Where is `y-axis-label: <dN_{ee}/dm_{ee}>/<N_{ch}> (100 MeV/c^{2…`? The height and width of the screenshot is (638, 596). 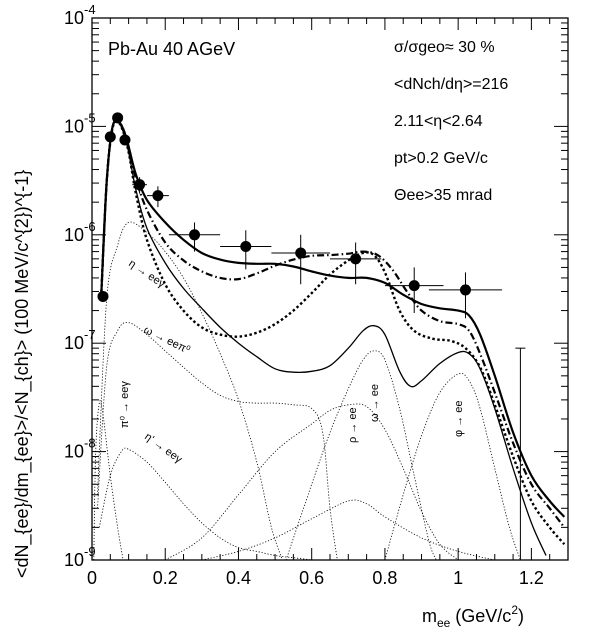 y-axis-label: <dN_{ee}/dm_{ee}>/<N_{ch}> (100 MeV/c^{2… is located at coordinates (22, 374).